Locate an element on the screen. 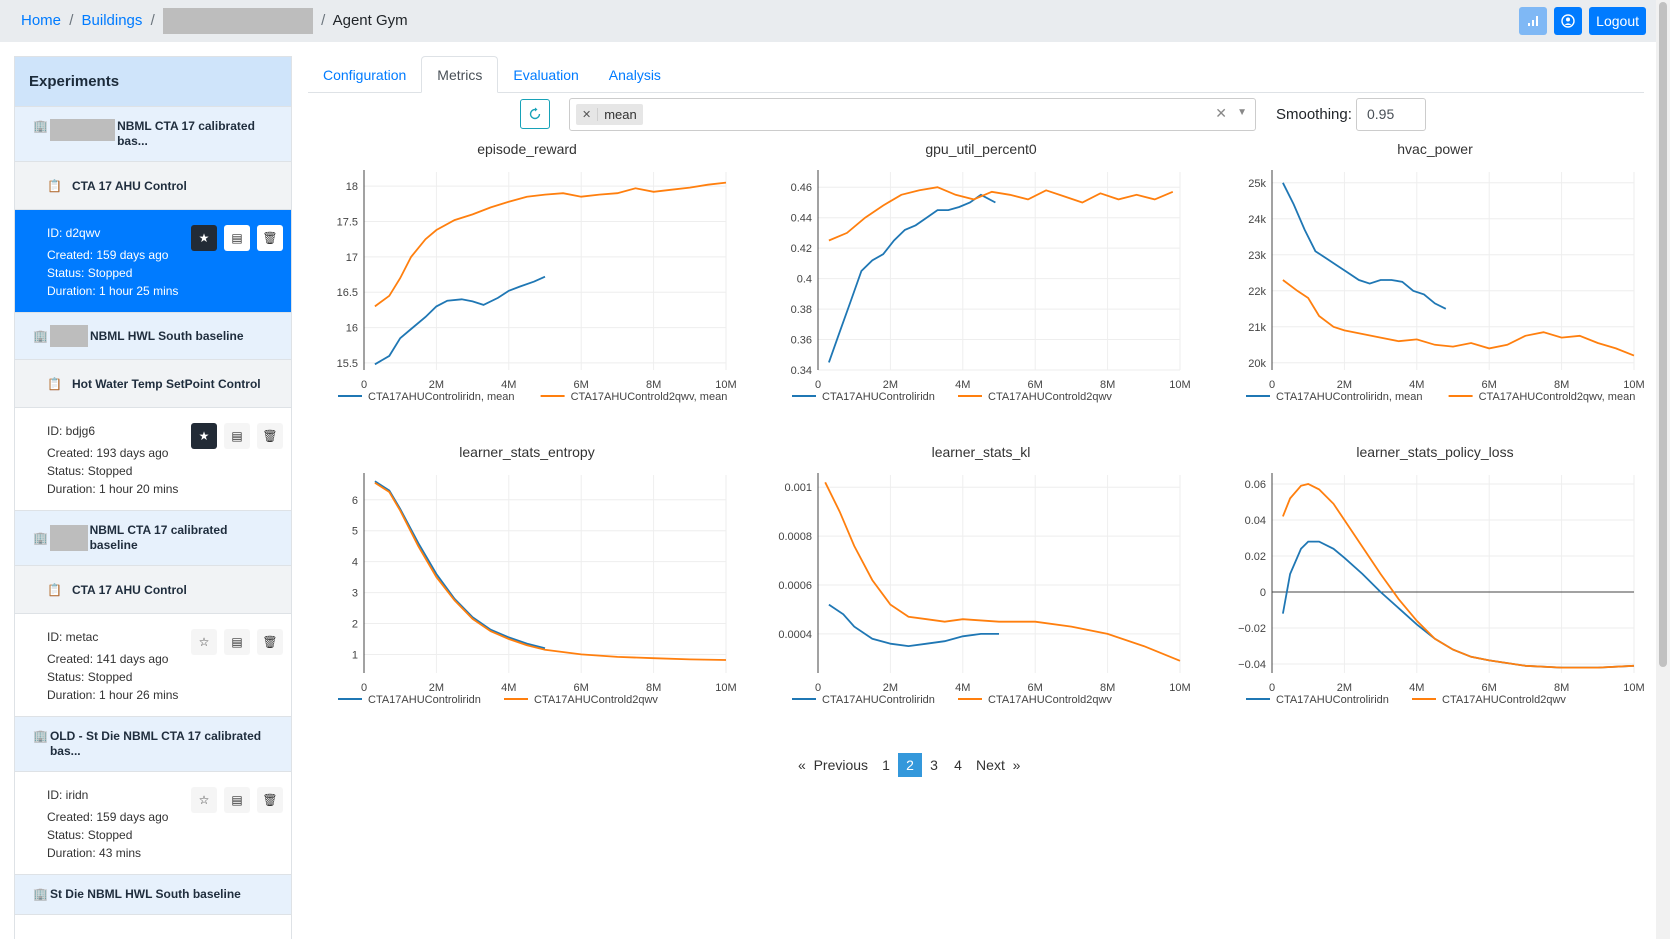 The height and width of the screenshot is (939, 1670). pagination-next: Next » is located at coordinates (998, 765).